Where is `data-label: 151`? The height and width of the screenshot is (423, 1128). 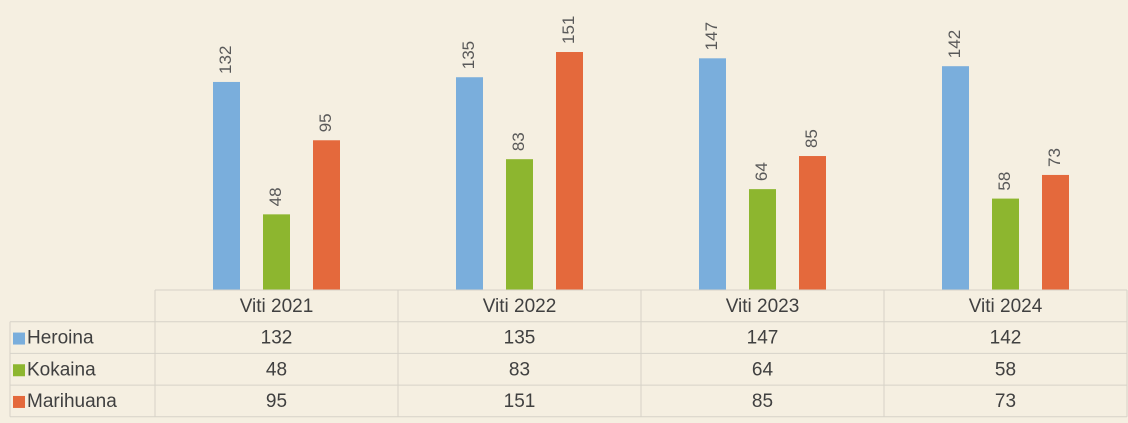
data-label: 151 is located at coordinates (568, 30).